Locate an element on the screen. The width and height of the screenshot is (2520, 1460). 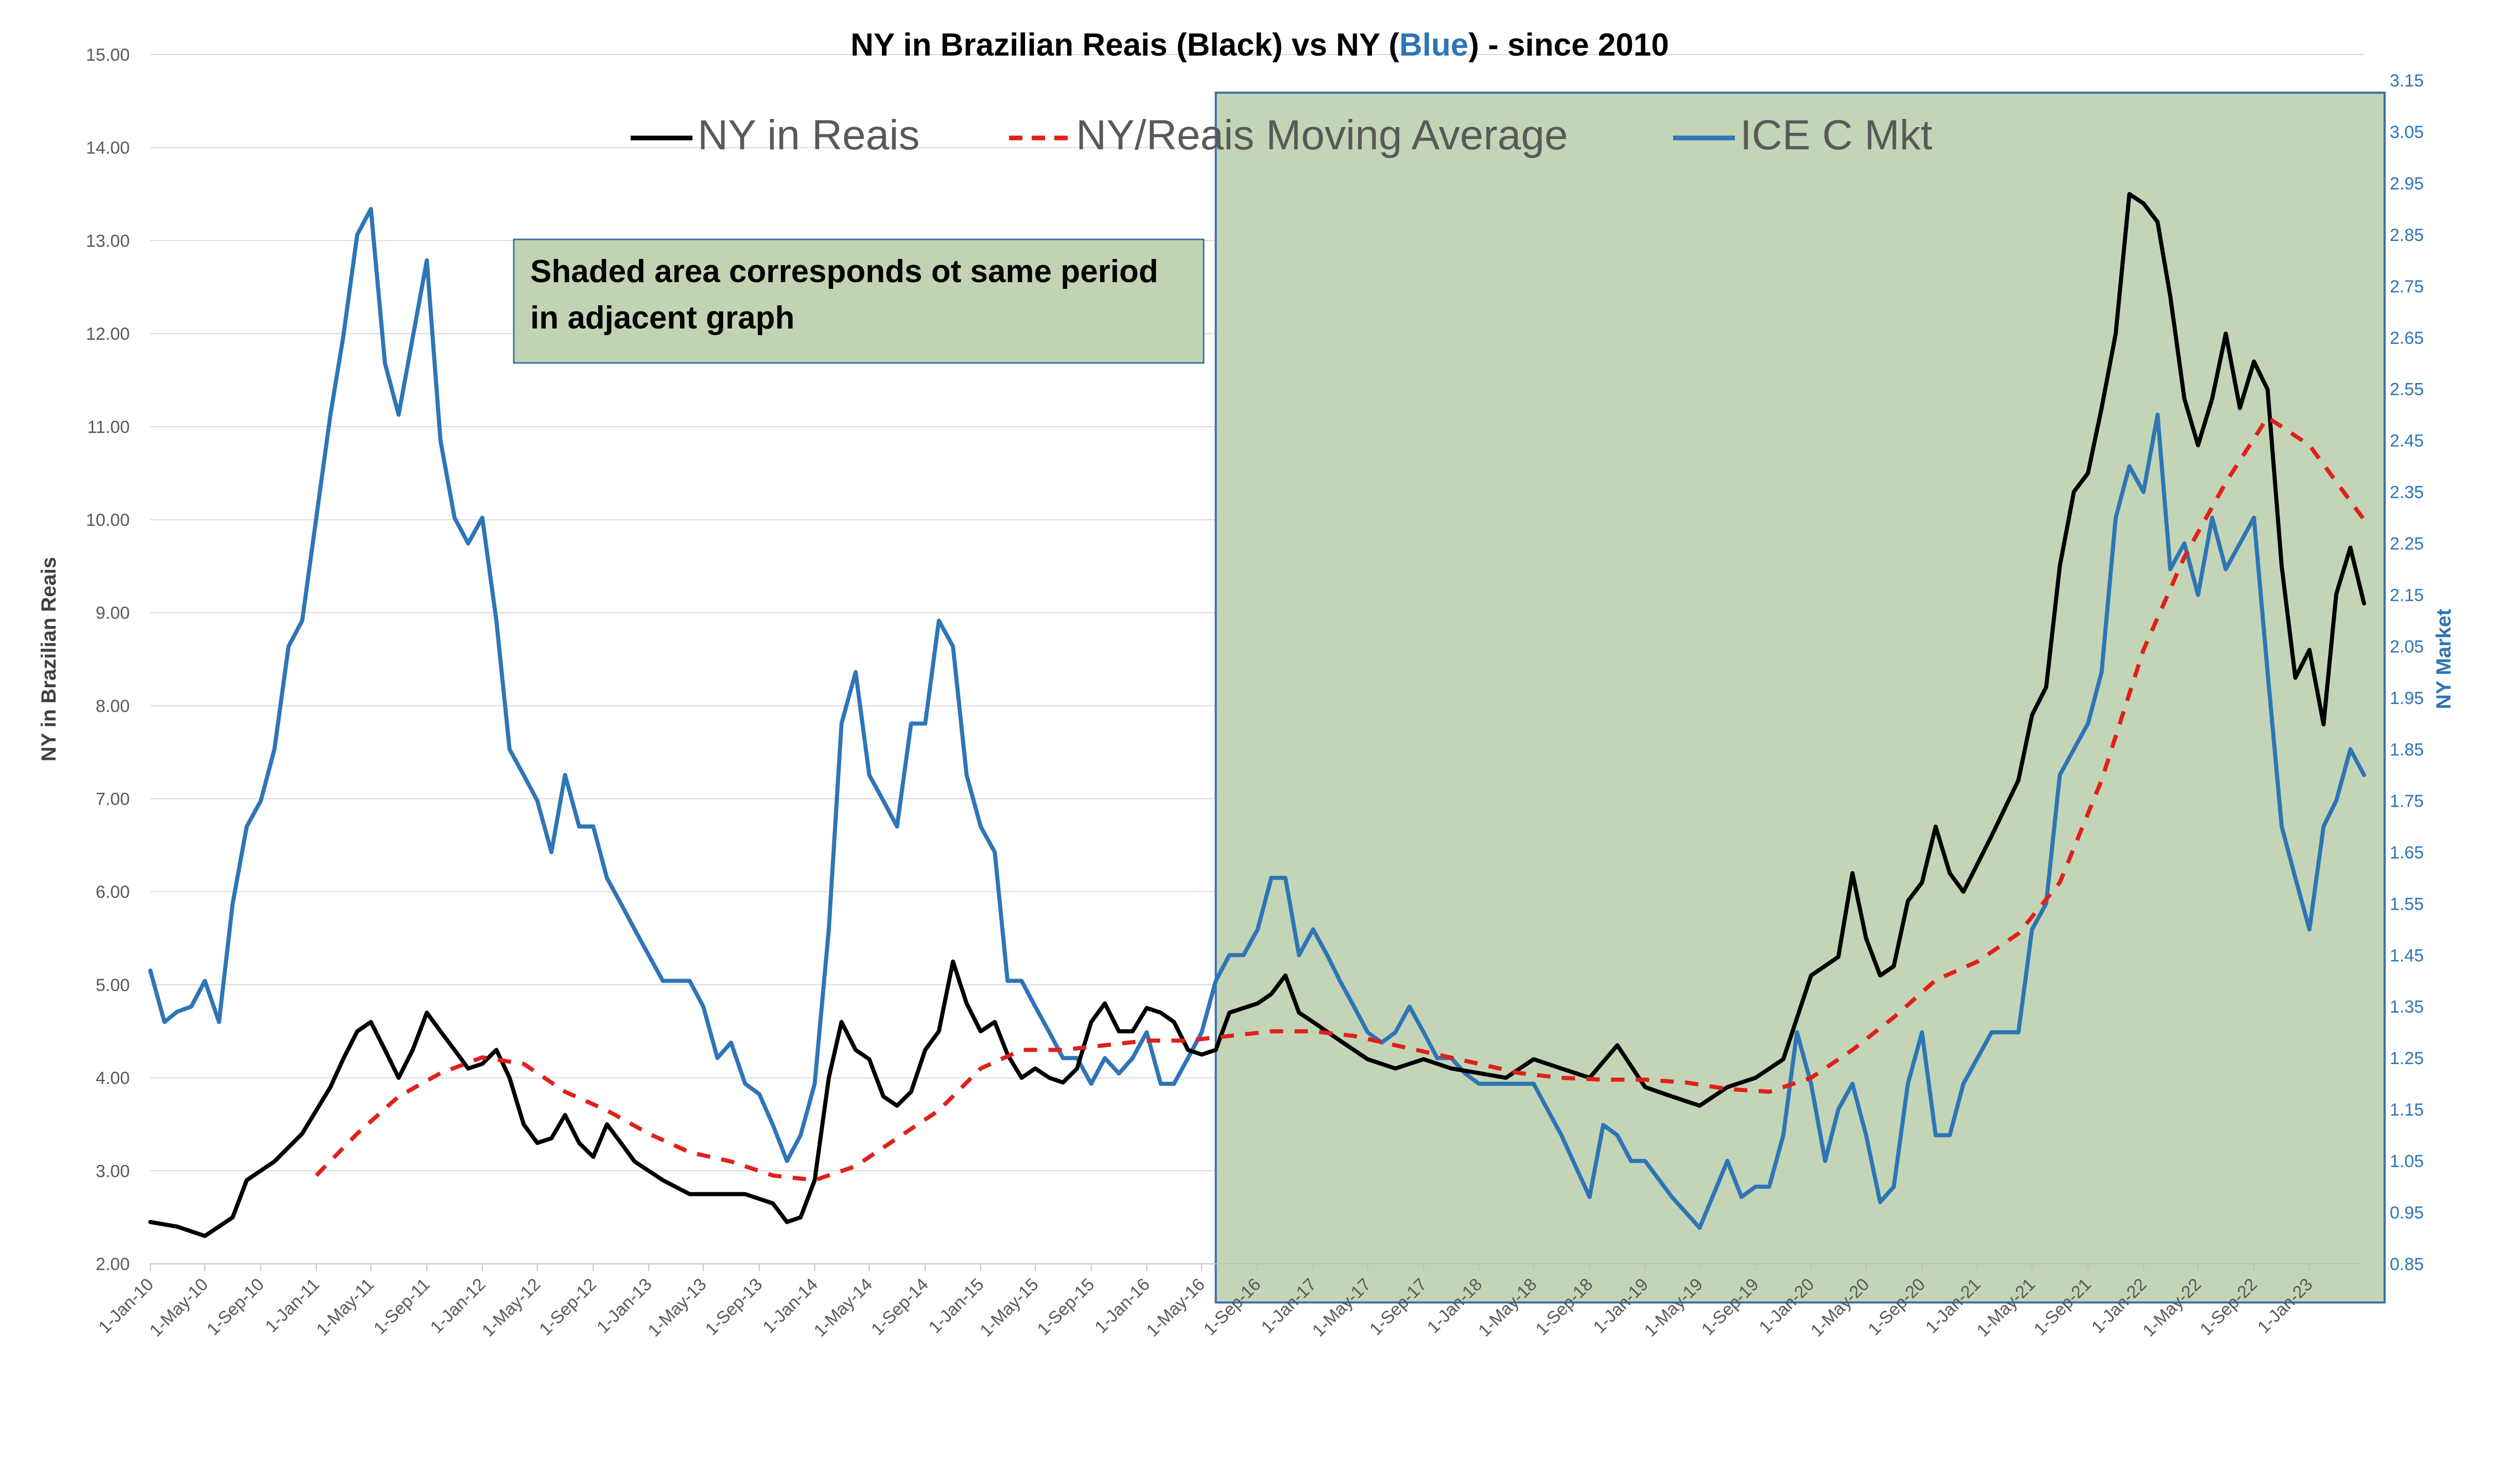
y-right-tick-label-20: 2.85 is located at coordinates (2407, 235).